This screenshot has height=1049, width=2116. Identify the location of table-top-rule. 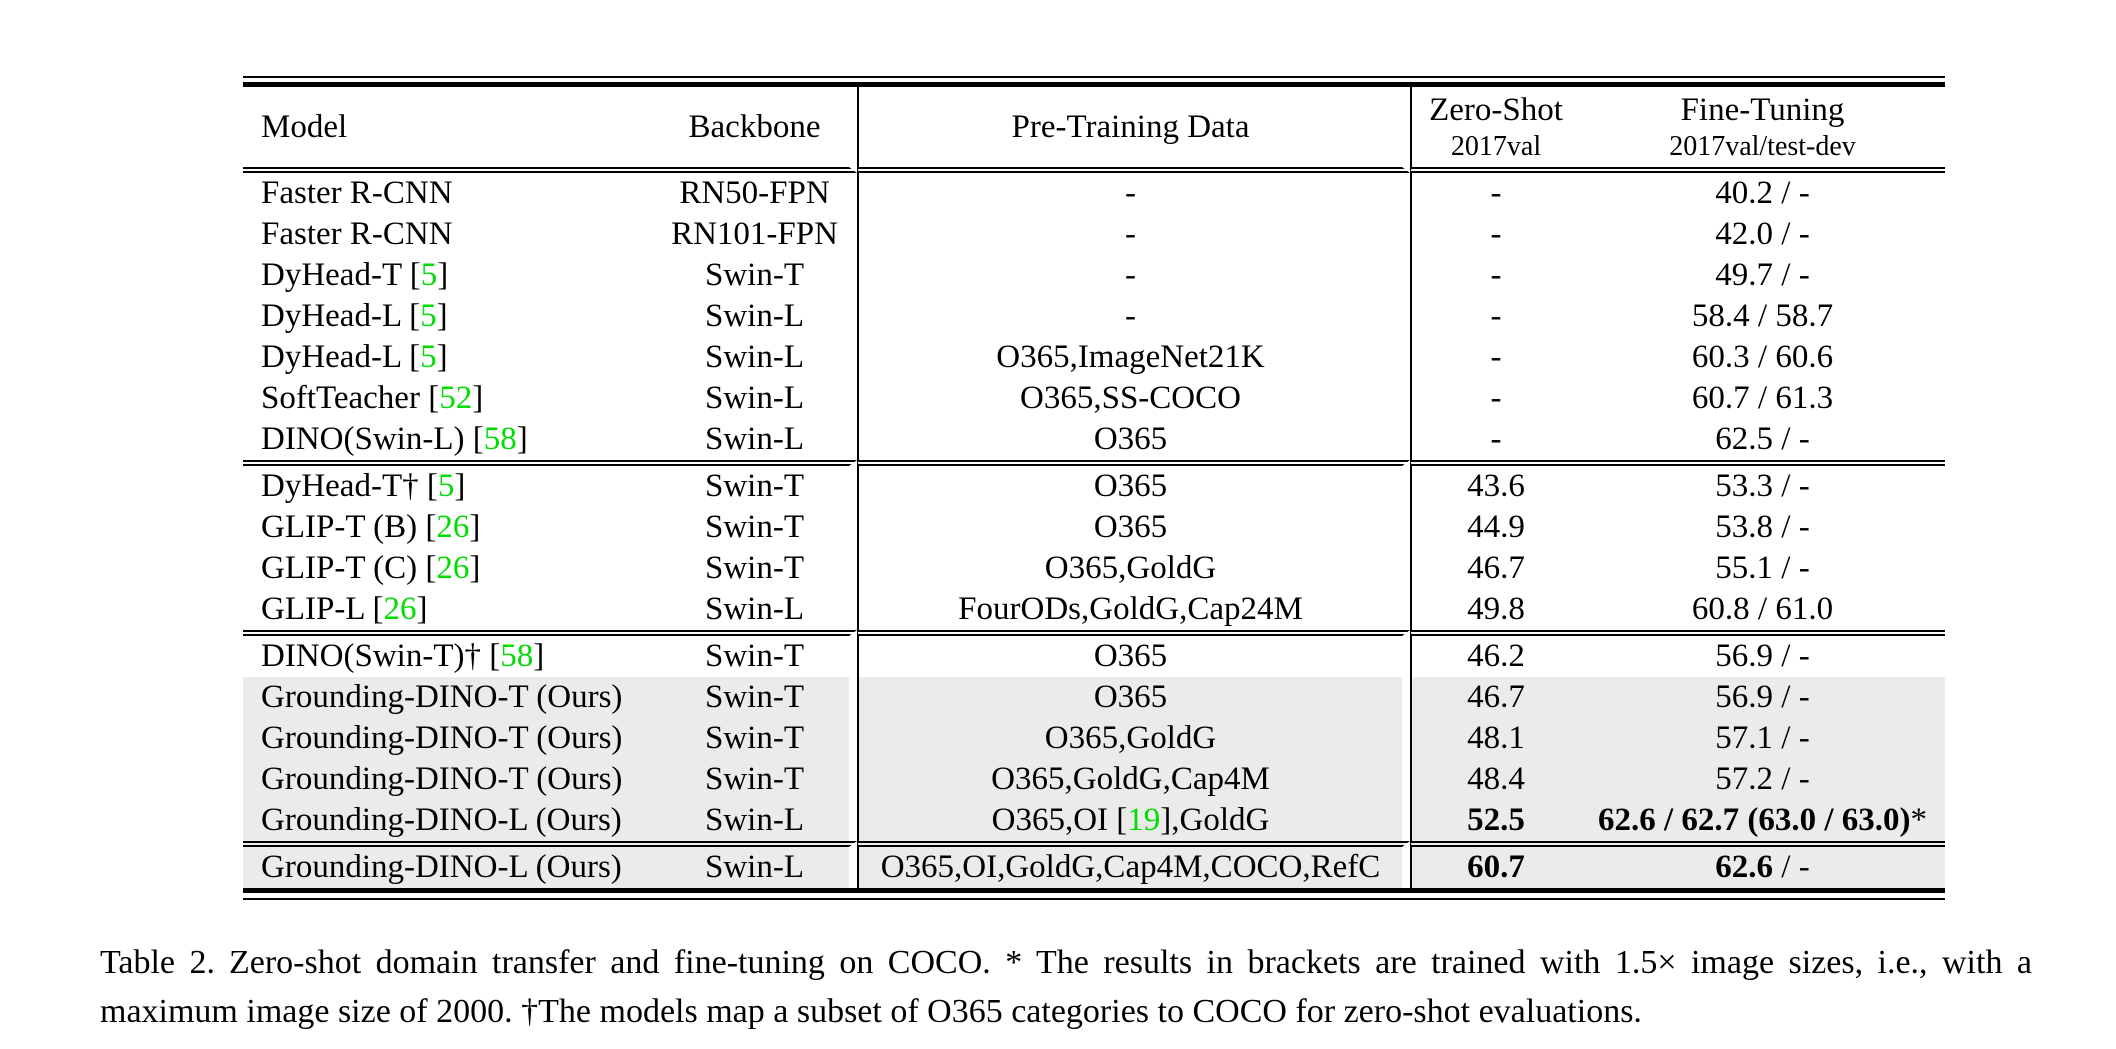
(1094, 84).